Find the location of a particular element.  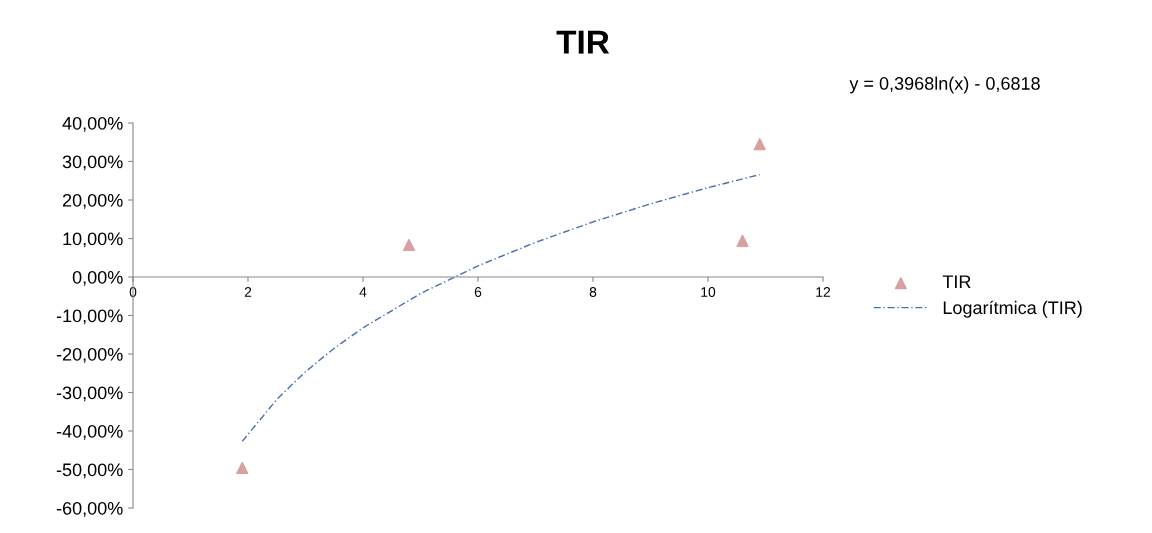

x-tick-label: 6 is located at coordinates (478, 292).